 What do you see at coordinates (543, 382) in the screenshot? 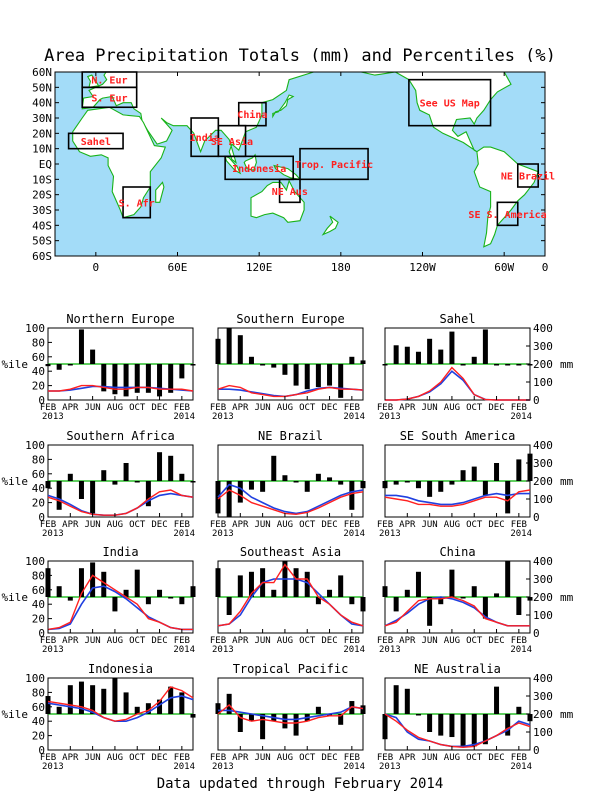
I see `mm-tick-label: 100` at bounding box center [543, 382].